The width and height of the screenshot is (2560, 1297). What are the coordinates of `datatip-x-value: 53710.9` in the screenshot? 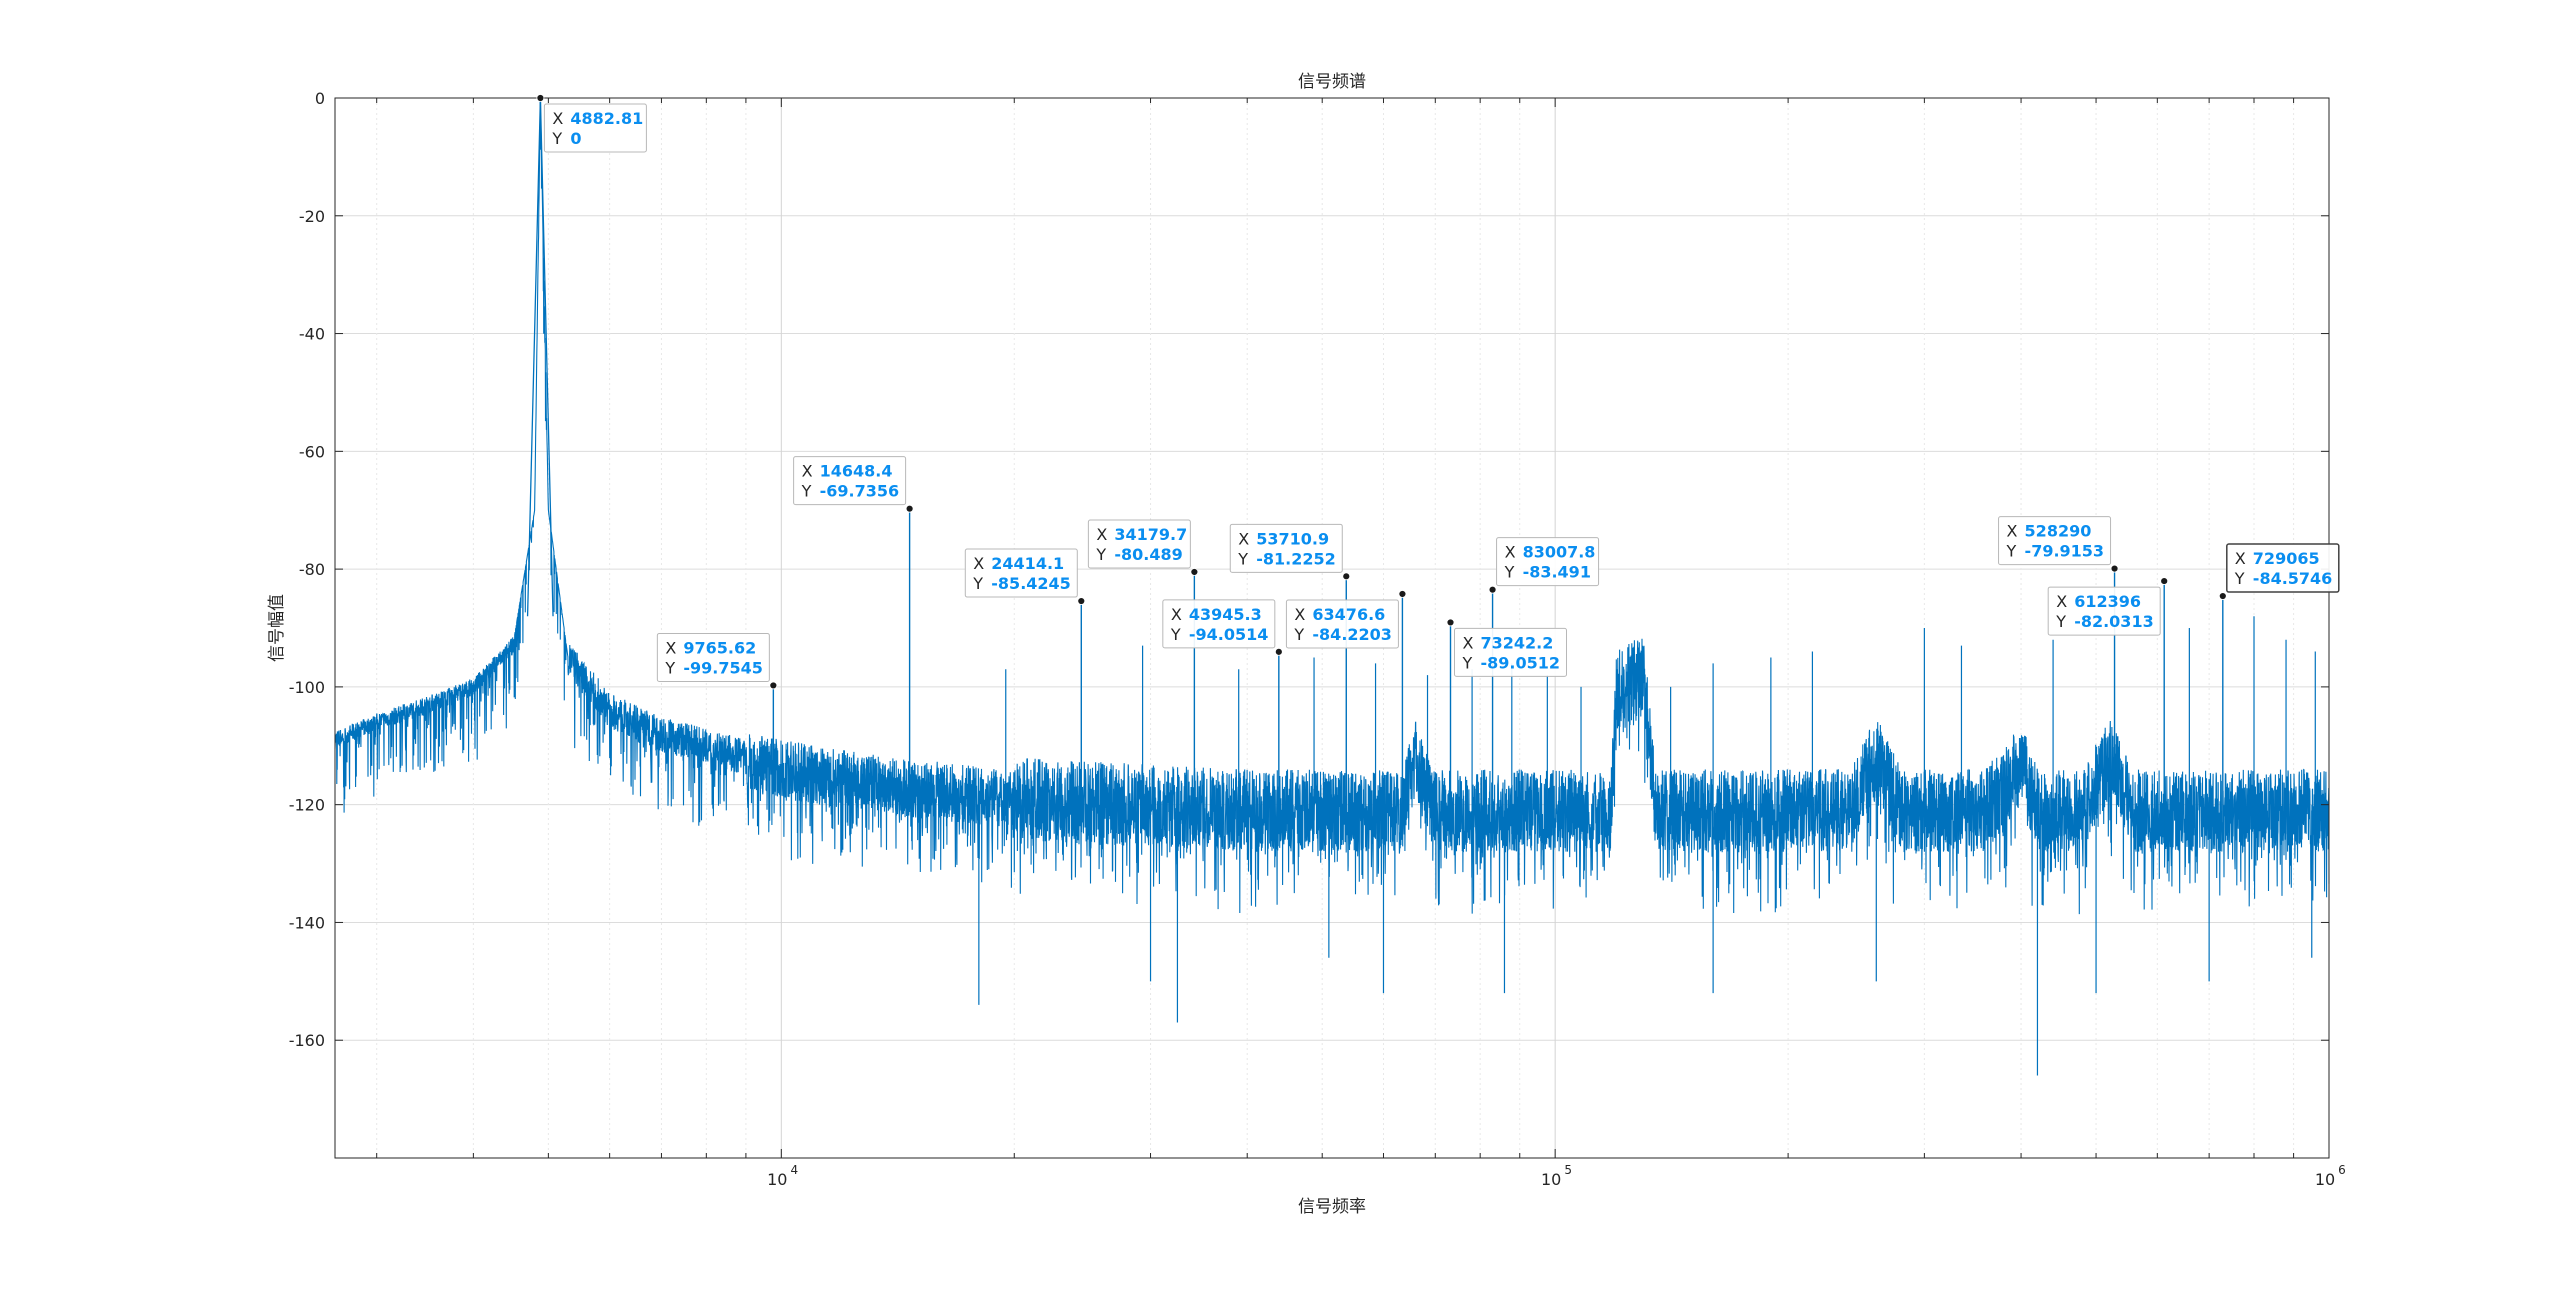 It's located at (1292, 538).